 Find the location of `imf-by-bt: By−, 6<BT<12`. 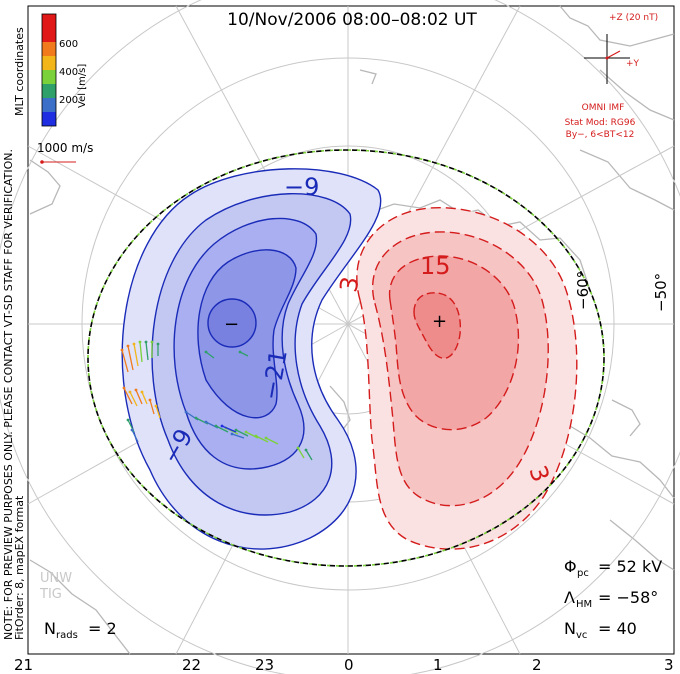

imf-by-bt: By−, 6<BT<12 is located at coordinates (600, 135).